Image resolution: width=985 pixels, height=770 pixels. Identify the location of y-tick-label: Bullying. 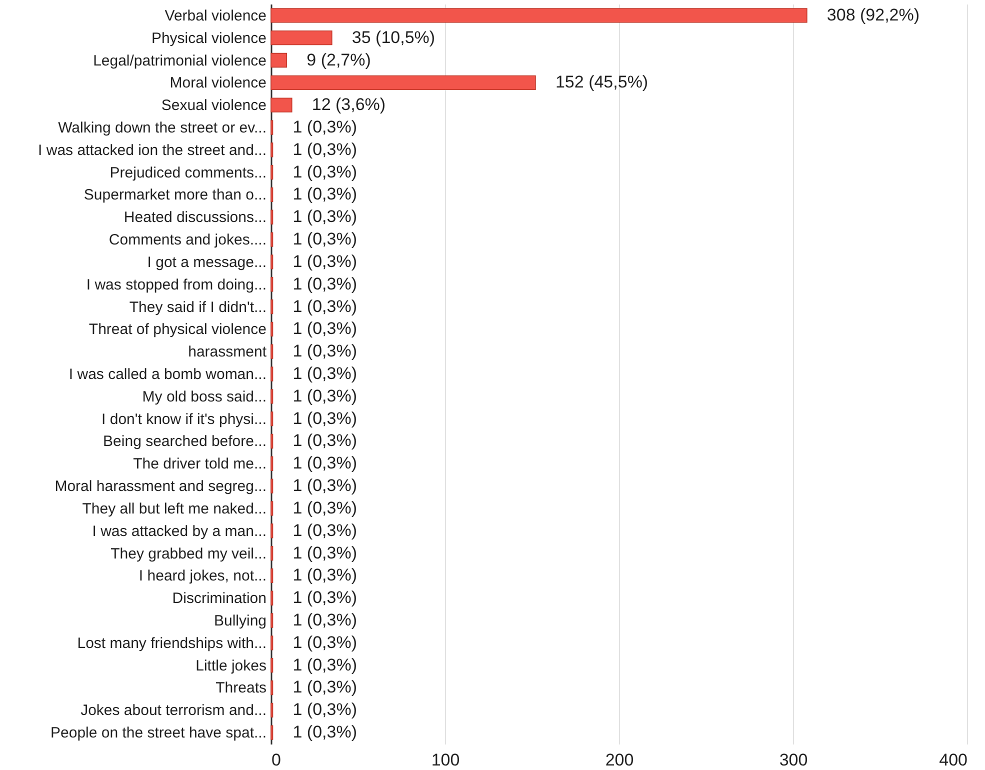
(240, 621).